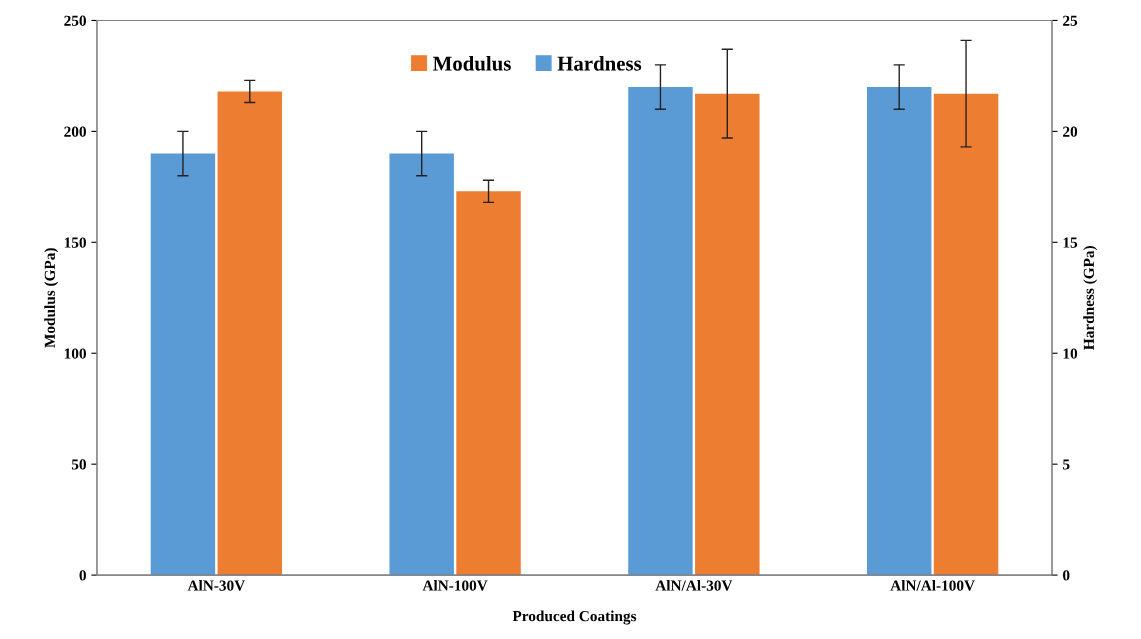 This screenshot has width=1141, height=639. I want to click on x-axis-title: Produced Coatings, so click(574, 617).